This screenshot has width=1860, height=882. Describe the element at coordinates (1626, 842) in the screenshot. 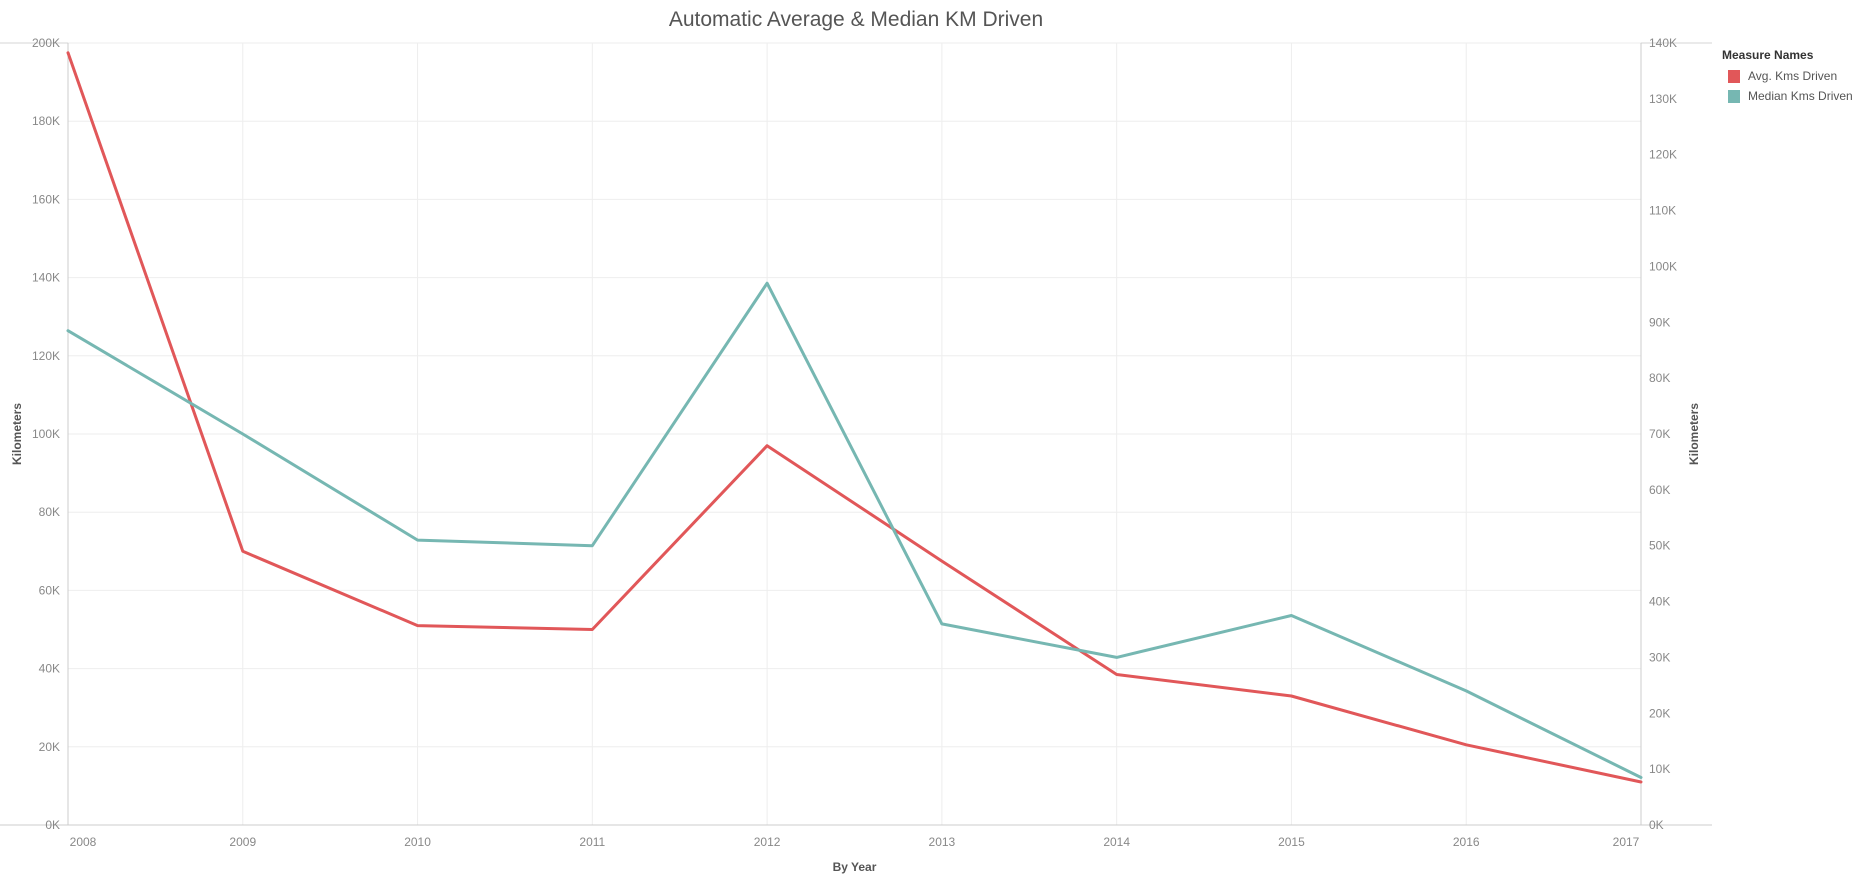

I see `x-tick-label: 2017` at that location.